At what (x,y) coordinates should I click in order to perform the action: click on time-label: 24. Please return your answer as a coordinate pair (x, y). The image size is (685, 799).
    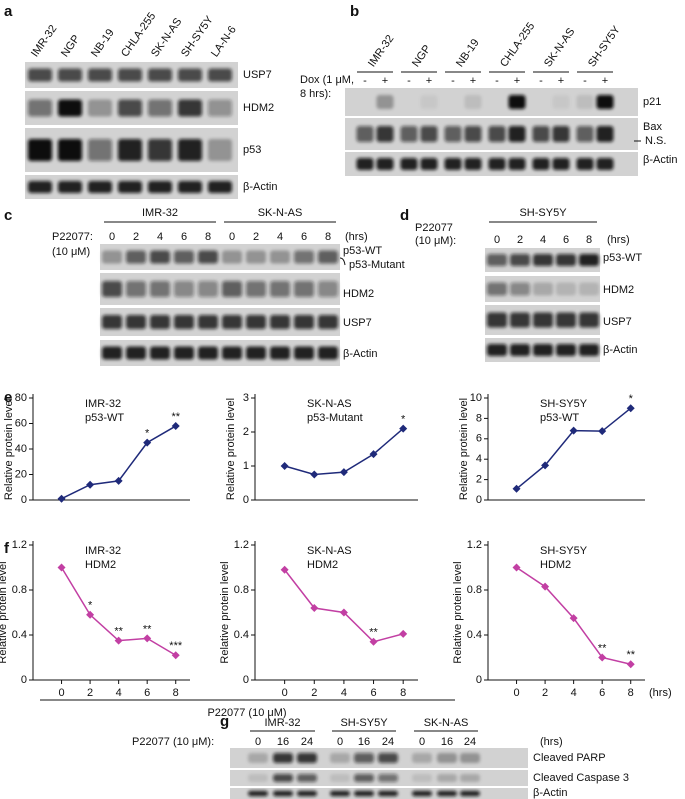
    Looking at the image, I should click on (388, 742).